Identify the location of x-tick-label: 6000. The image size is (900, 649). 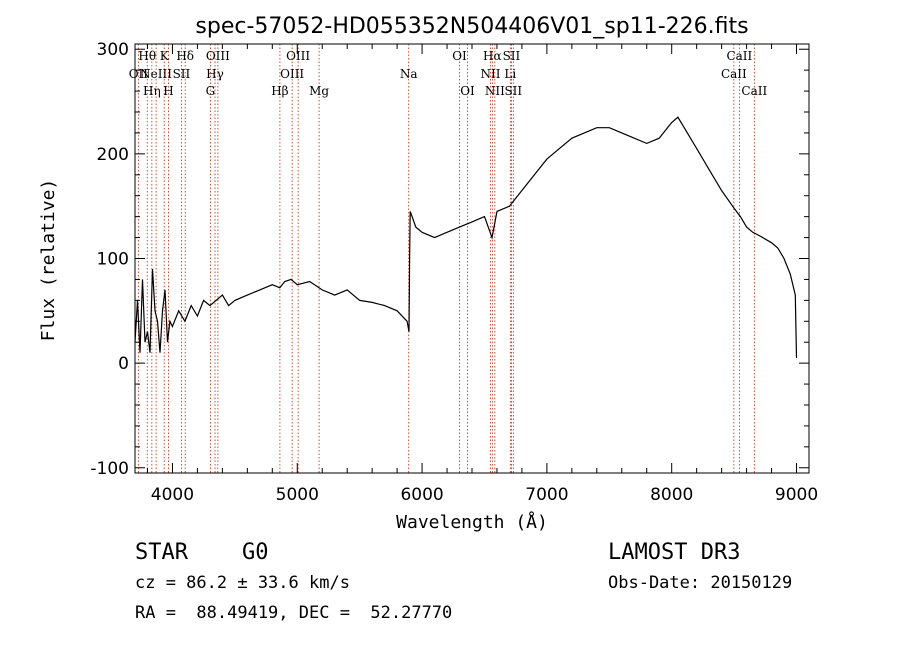
(421, 495).